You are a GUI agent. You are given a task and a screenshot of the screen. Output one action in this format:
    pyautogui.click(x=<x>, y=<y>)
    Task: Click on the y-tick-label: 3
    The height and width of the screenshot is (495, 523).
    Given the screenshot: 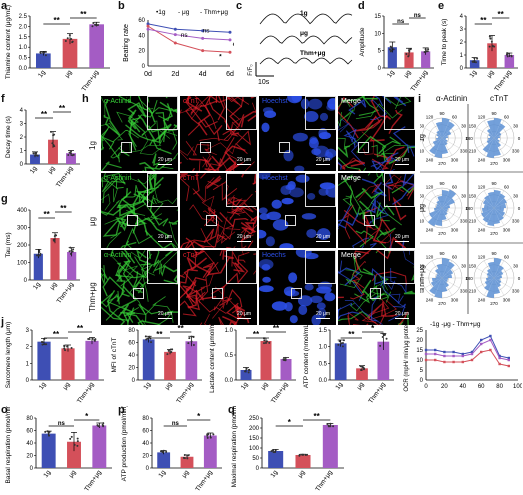 What is the action you would take?
    pyautogui.click(x=28, y=331)
    